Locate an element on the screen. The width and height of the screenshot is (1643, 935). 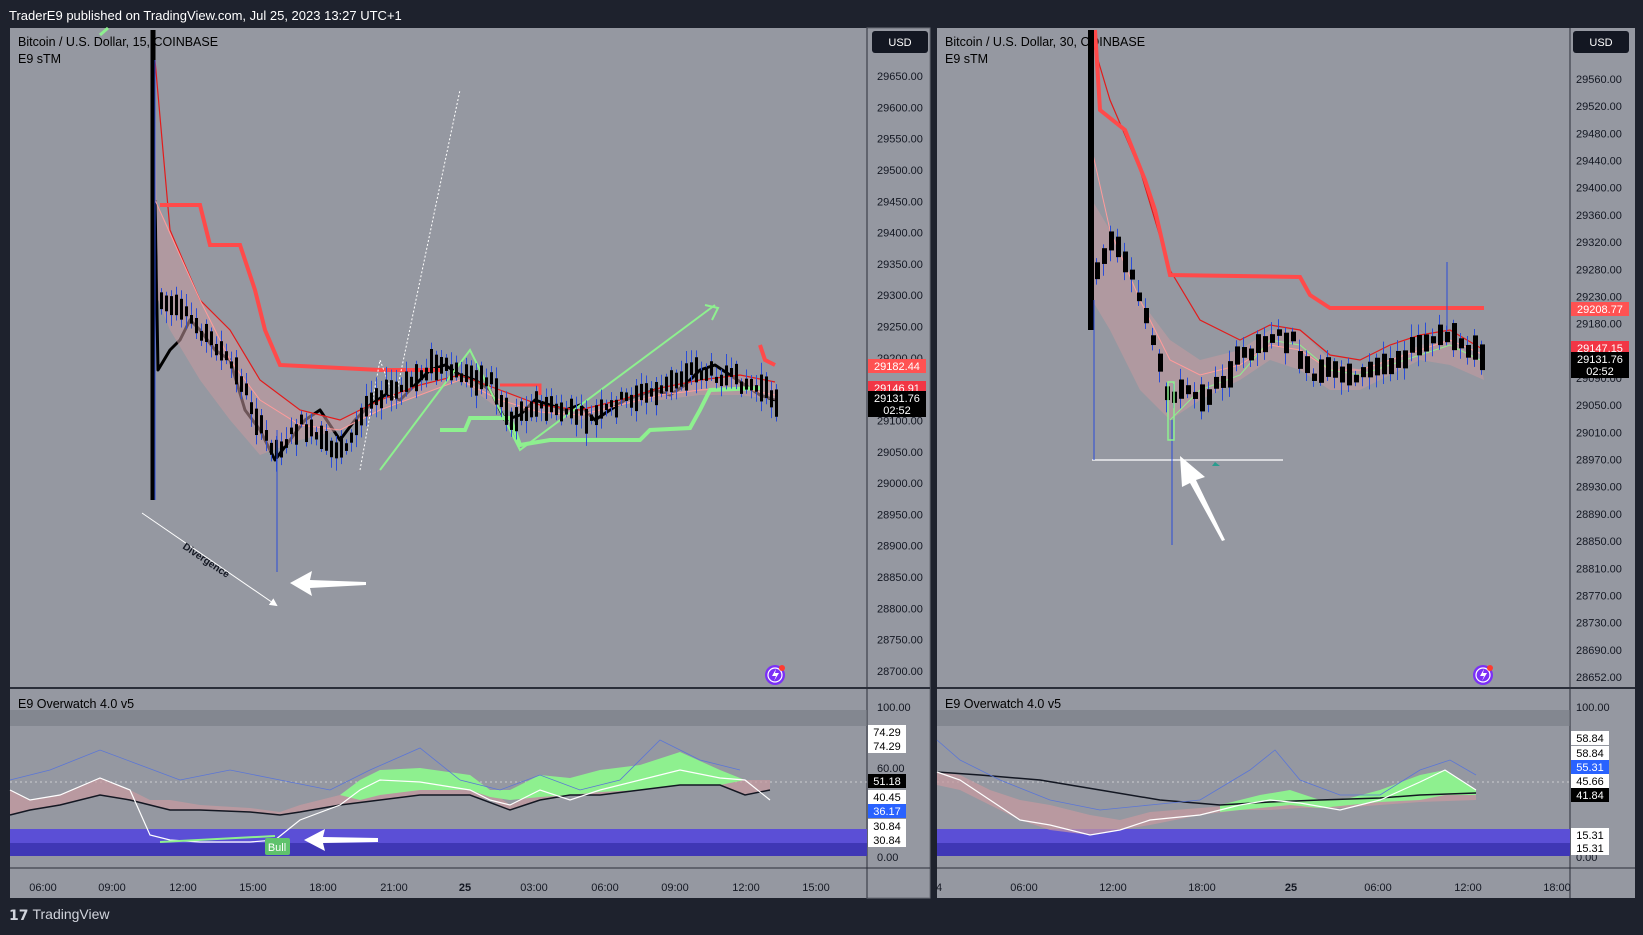
tradingview-logo: 17 TradingView is located at coordinates (59, 915).